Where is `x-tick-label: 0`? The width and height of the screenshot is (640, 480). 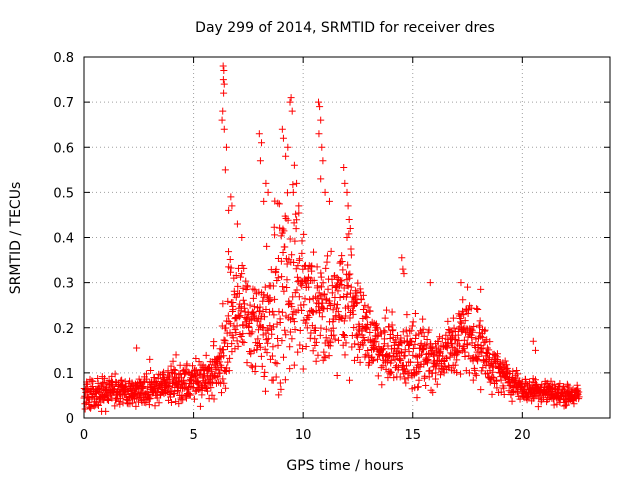 x-tick-label: 0 is located at coordinates (84, 435).